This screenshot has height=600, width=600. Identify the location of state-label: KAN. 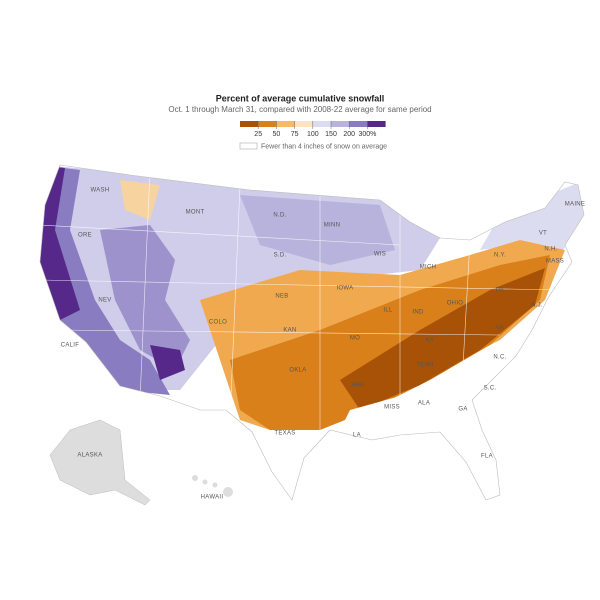
(289, 331).